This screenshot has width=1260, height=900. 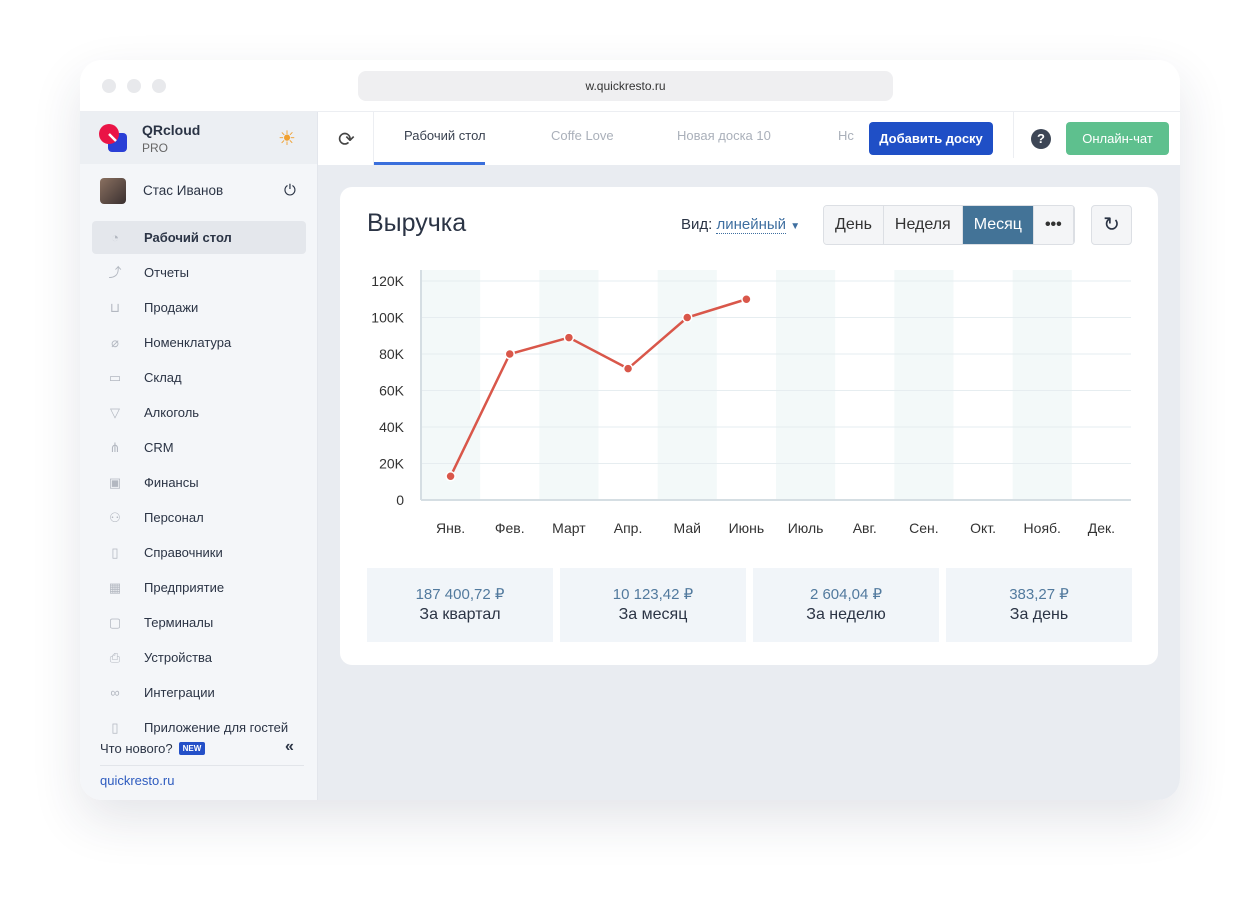 I want to click on divider, so click(x=1013, y=135).